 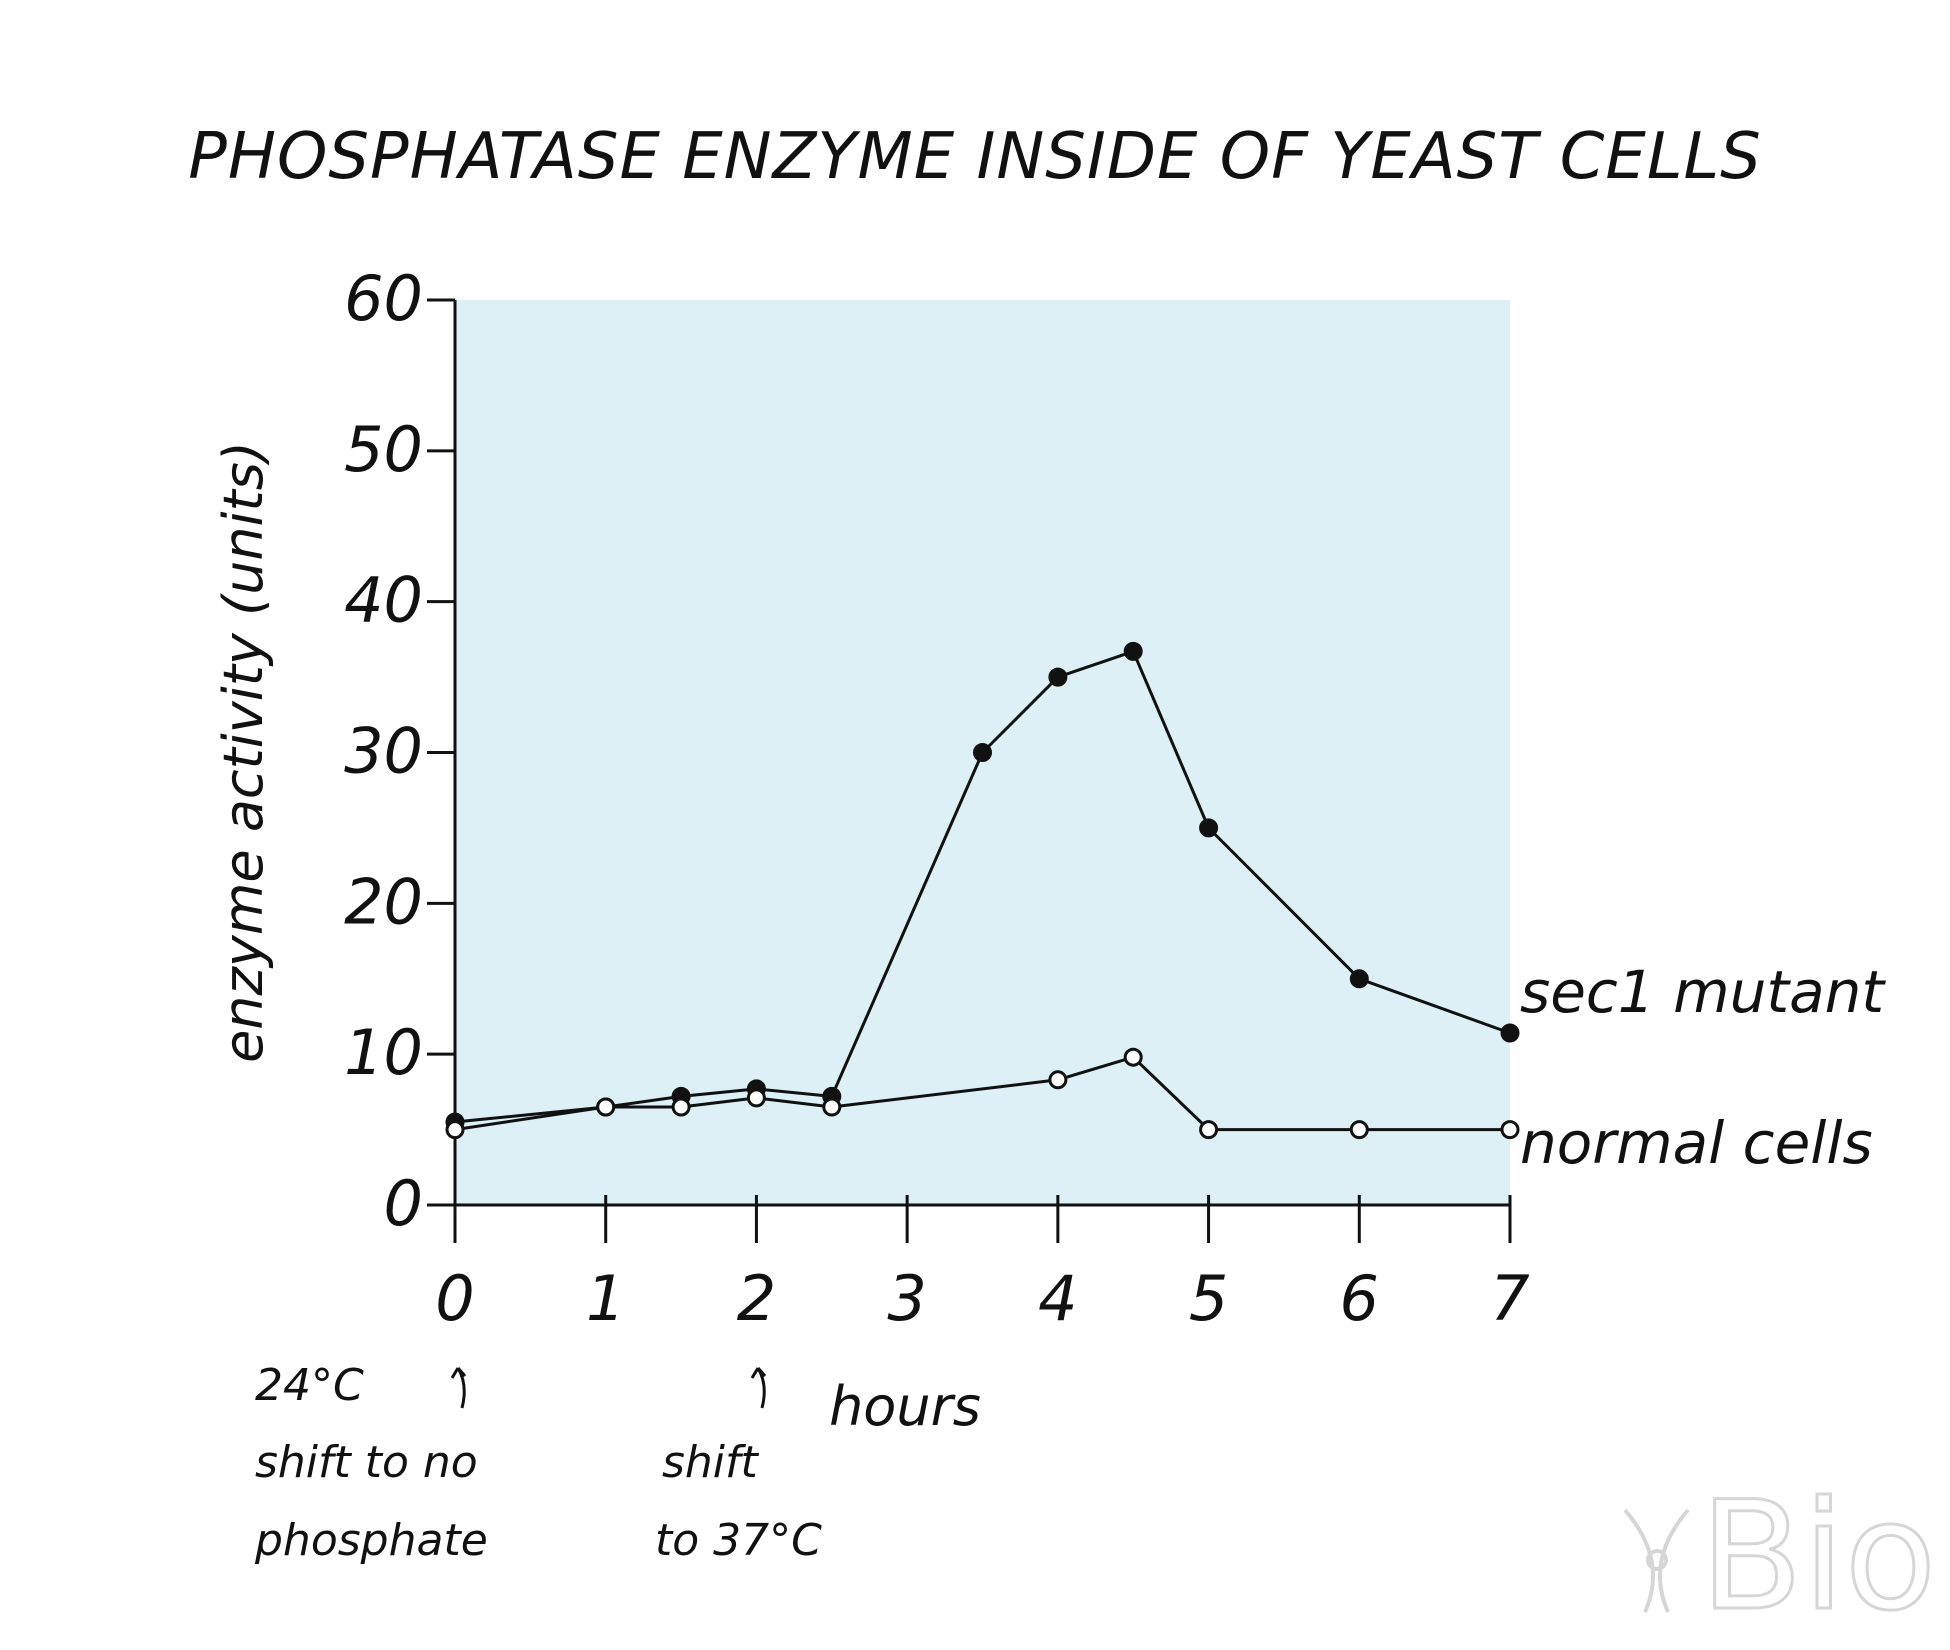 What do you see at coordinates (1703, 992) in the screenshot?
I see `series-label-sec1-mutant: sec1 mutant` at bounding box center [1703, 992].